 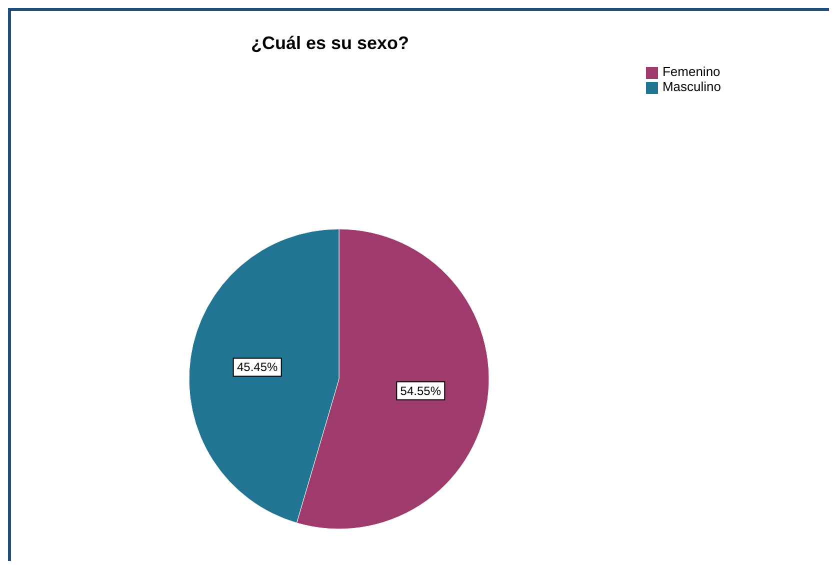 What do you see at coordinates (691, 71) in the screenshot?
I see `legend-label: Femenino` at bounding box center [691, 71].